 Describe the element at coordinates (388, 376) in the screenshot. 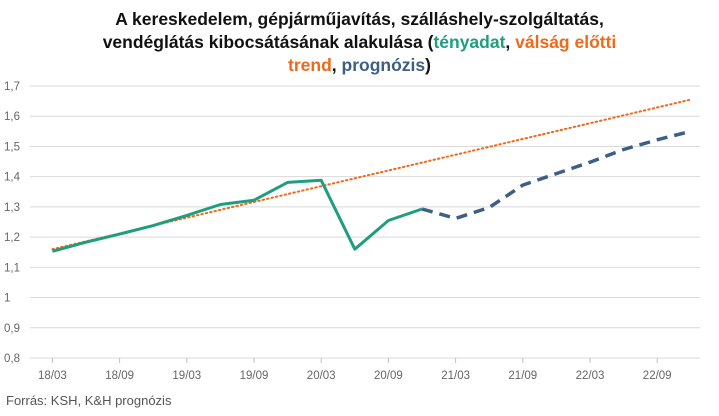

I see `x-tick-label: 20/09` at that location.